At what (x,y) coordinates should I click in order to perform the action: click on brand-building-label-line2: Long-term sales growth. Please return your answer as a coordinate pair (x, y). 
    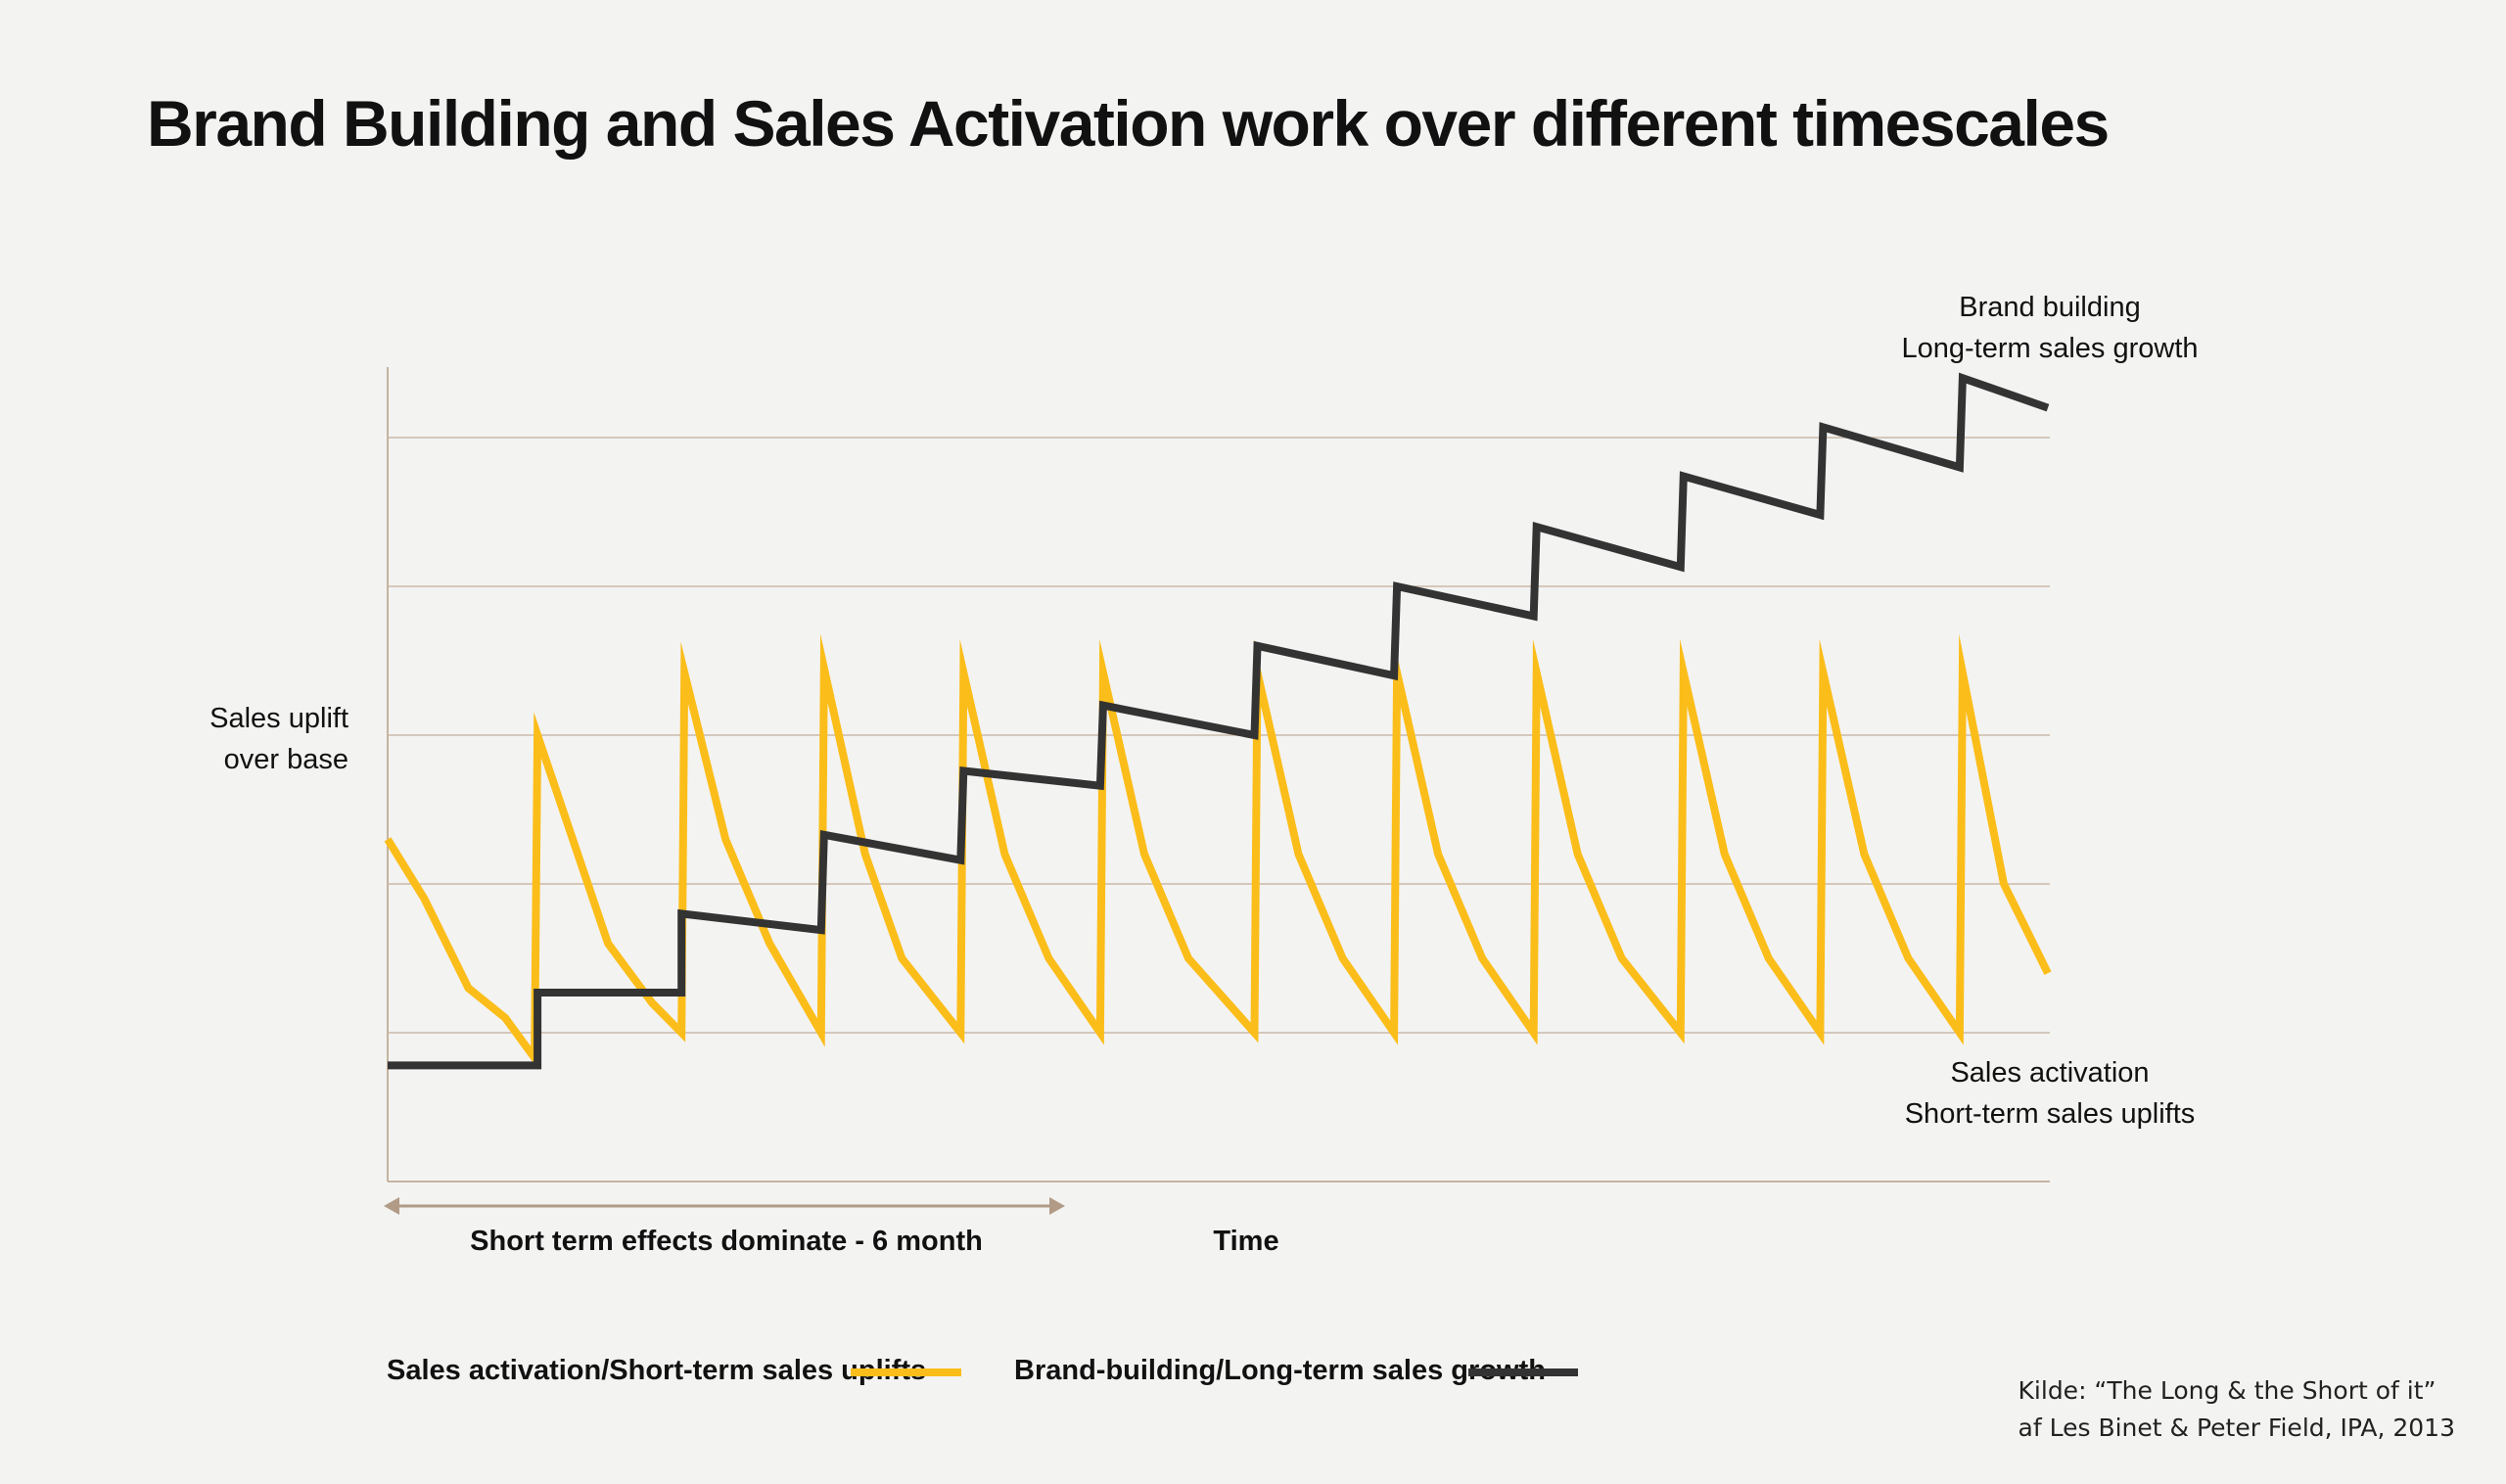
    Looking at the image, I should click on (2049, 348).